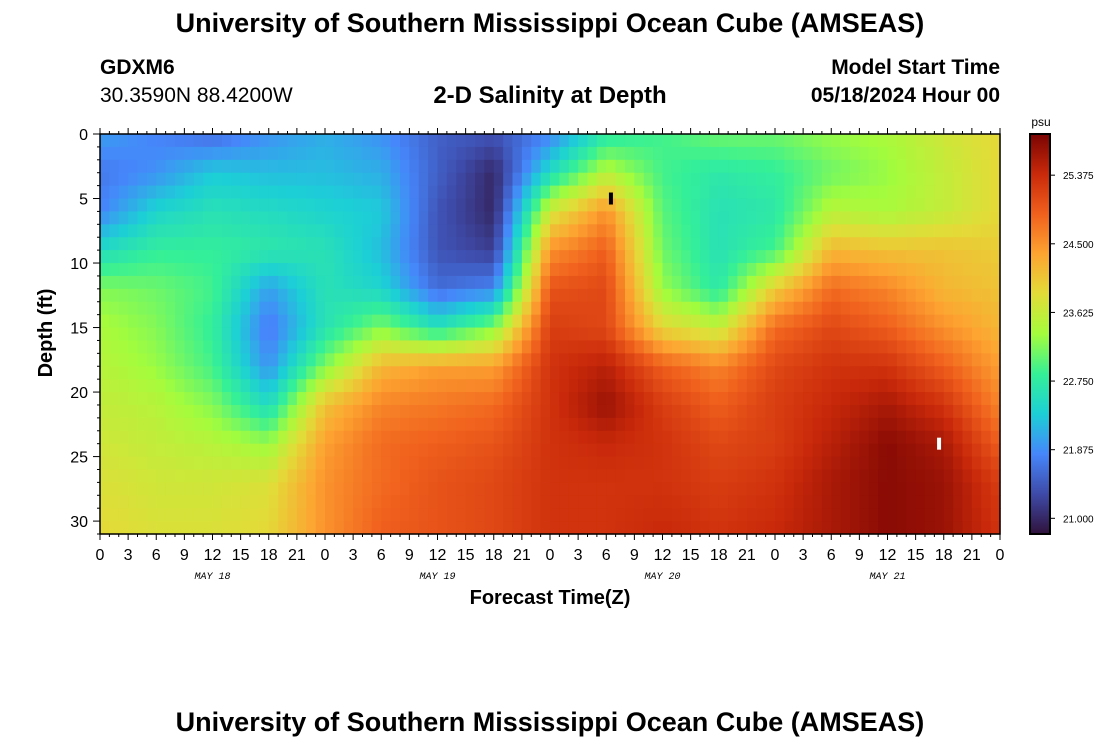  What do you see at coordinates (381, 555) in the screenshot?
I see `x-tick-label: 6` at bounding box center [381, 555].